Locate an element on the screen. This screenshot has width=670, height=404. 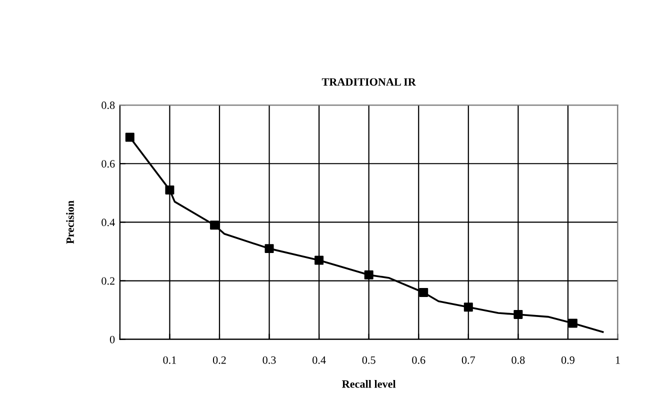
y-tick-label: 0 is located at coordinates (112, 340).